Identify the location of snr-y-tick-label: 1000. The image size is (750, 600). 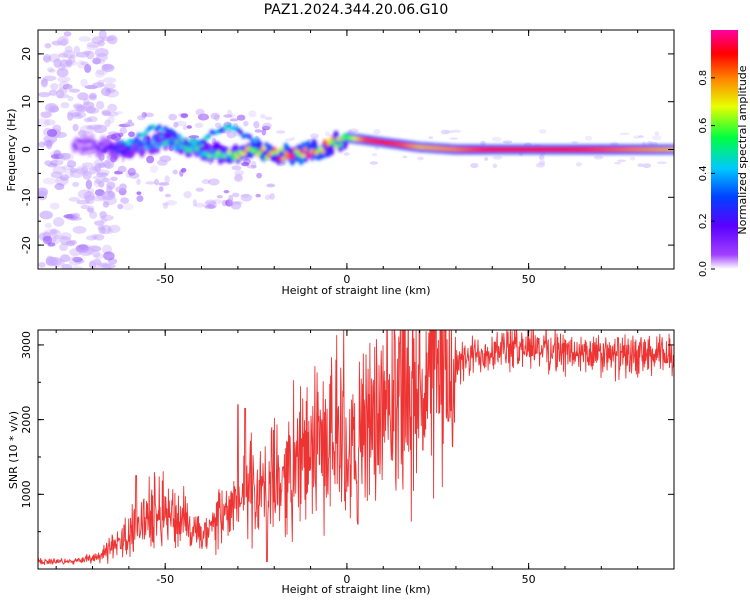
(26, 494).